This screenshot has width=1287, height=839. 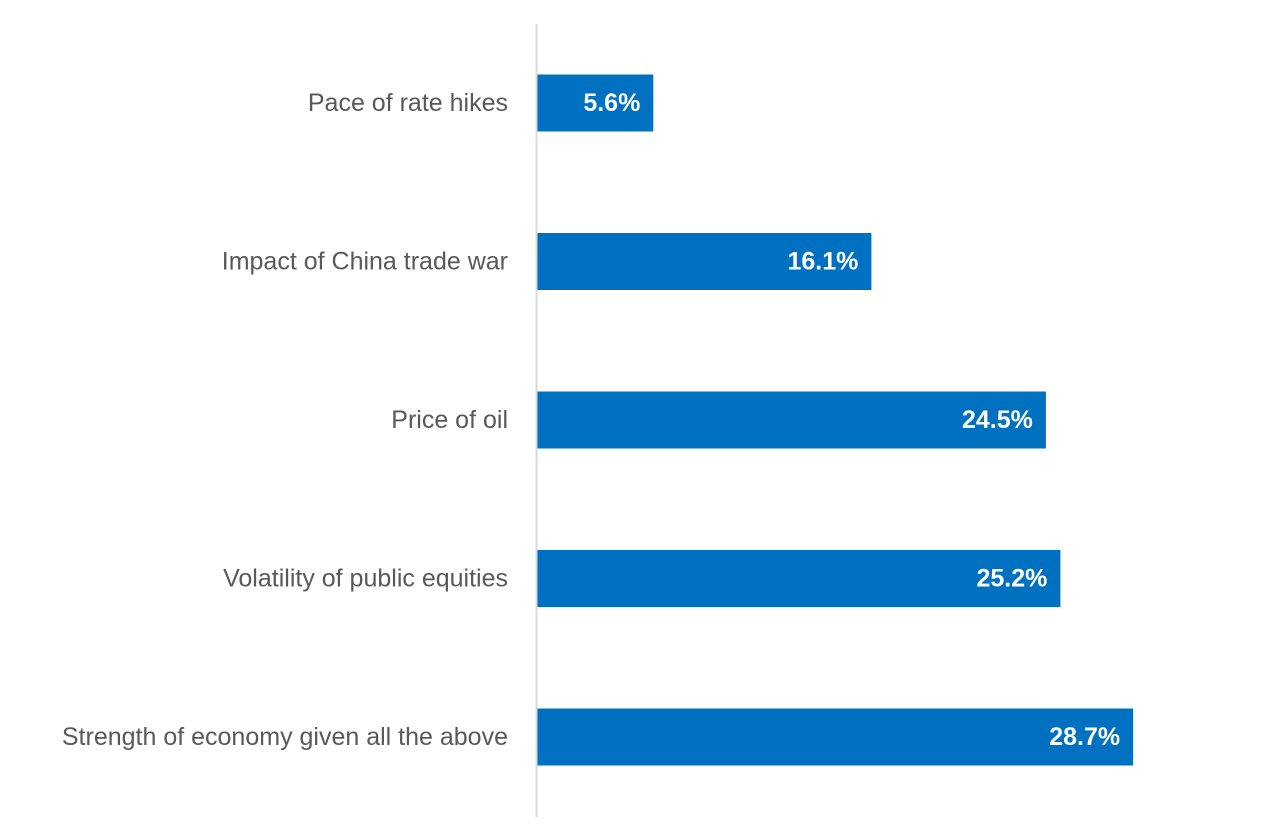 What do you see at coordinates (365, 579) in the screenshot?
I see `category-label: Volatility of public equities` at bounding box center [365, 579].